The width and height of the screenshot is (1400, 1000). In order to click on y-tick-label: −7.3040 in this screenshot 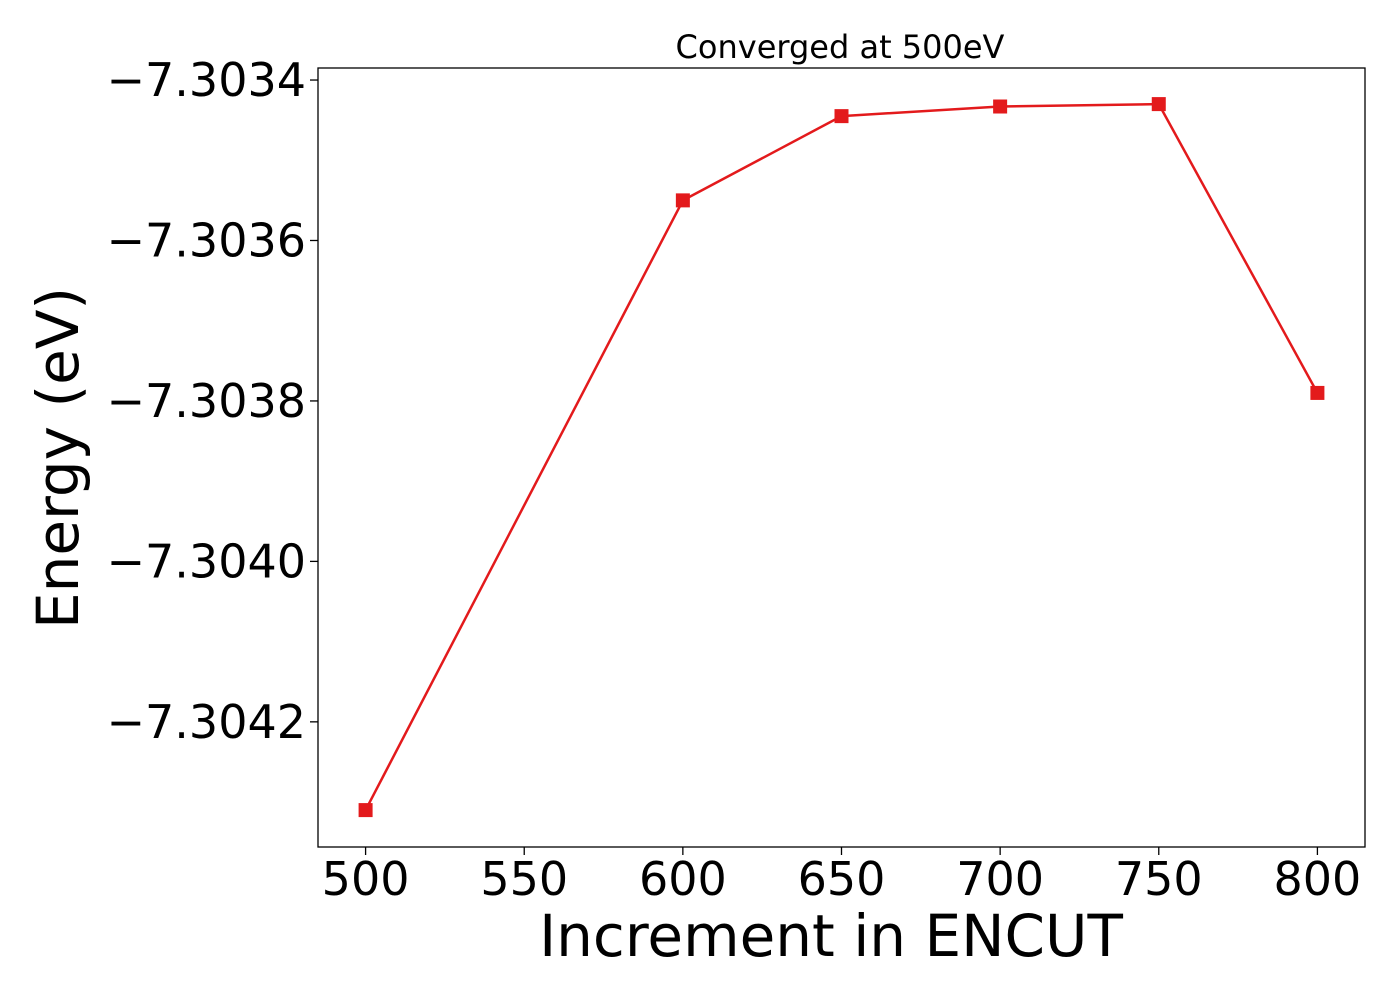, I will do `click(207, 561)`.